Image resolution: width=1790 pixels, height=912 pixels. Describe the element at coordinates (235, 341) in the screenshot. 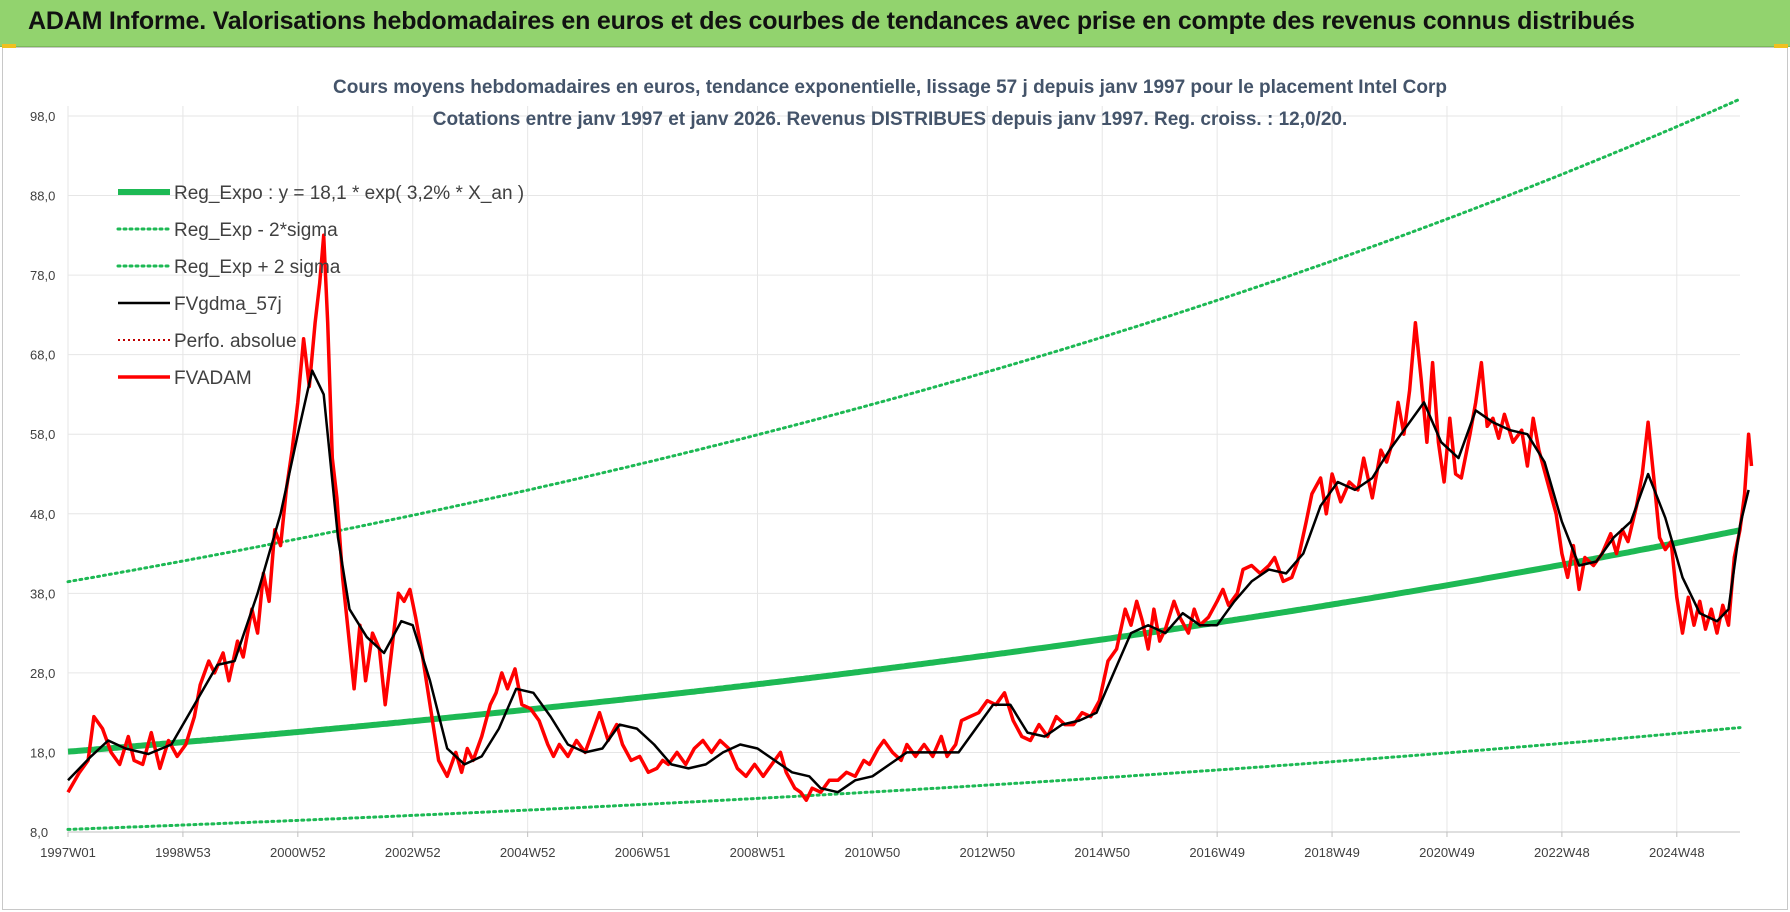

I see `legend-label: Perfo. absolue` at that location.